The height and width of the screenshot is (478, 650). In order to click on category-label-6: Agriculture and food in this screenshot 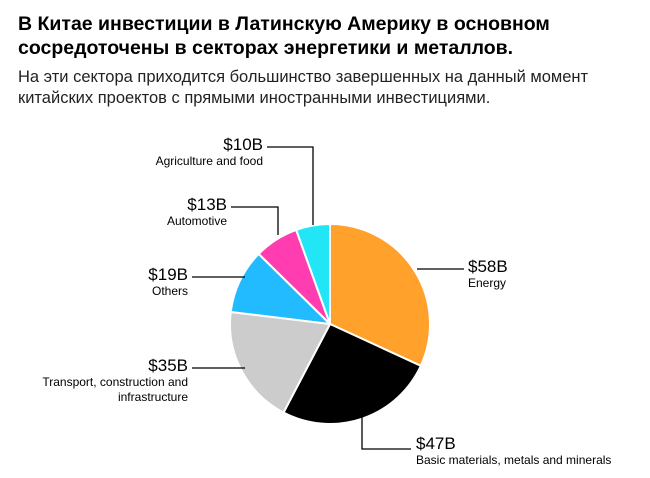, I will do `click(209, 161)`.